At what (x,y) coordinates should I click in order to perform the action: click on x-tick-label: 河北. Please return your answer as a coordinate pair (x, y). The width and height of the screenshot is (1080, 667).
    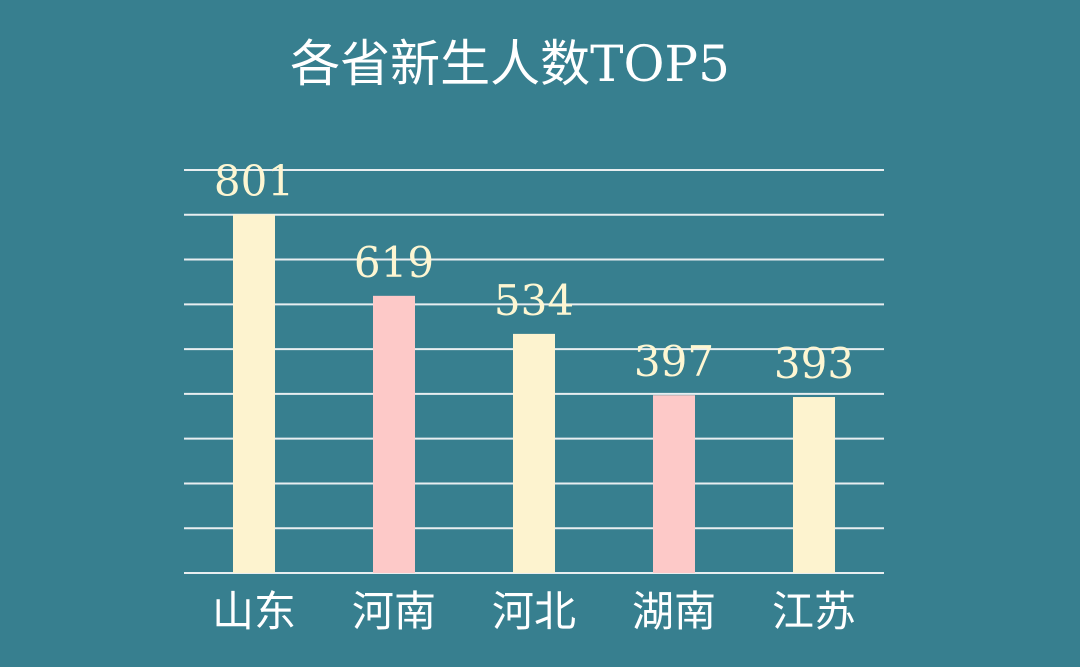
    Looking at the image, I should click on (534, 611).